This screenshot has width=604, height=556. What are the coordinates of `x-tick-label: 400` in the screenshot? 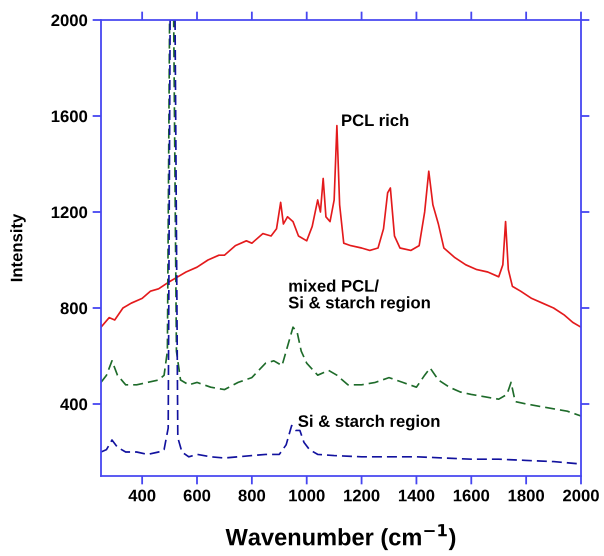 It's located at (142, 496).